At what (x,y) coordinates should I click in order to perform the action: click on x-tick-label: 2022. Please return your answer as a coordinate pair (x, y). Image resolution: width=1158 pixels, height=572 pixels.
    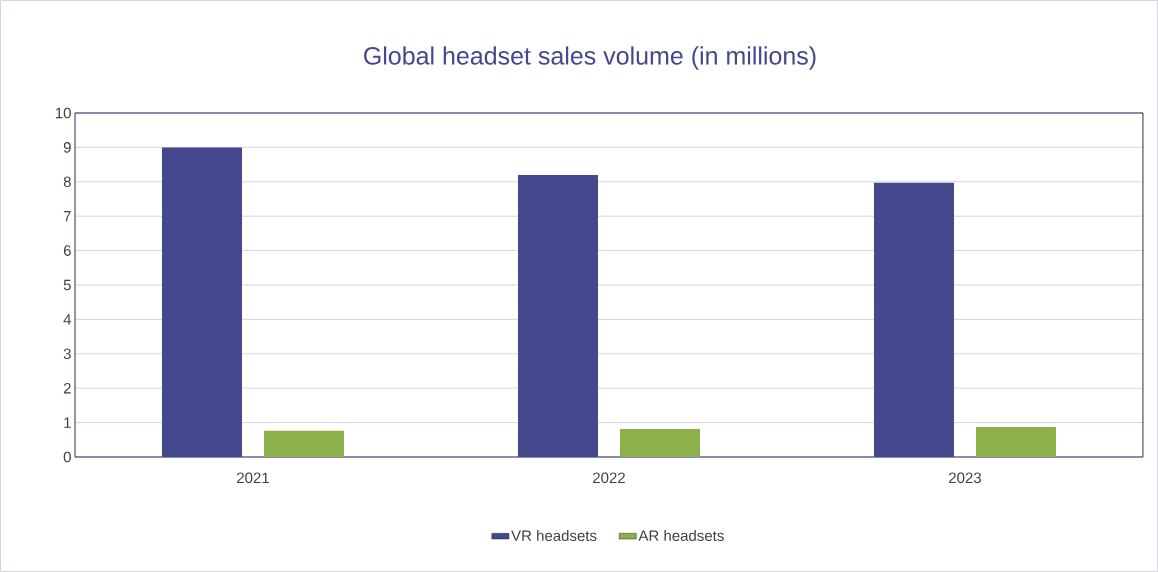
    Looking at the image, I should click on (609, 478).